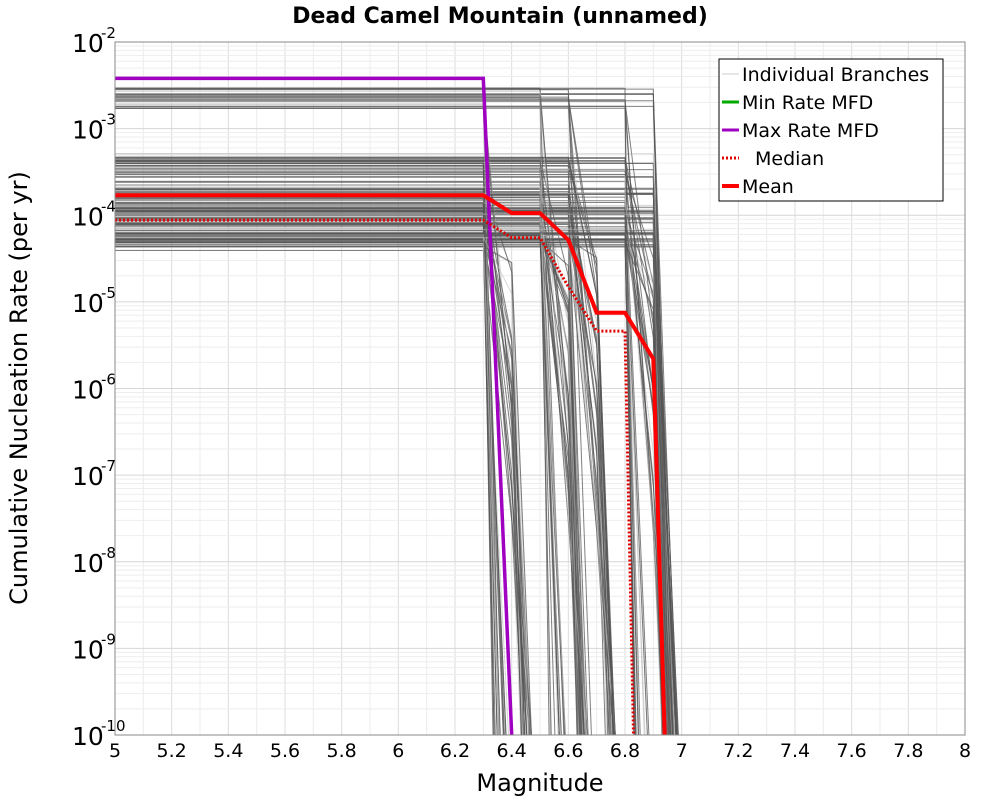 The height and width of the screenshot is (800, 1000). I want to click on x-tick-label: 5.6, so click(285, 751).